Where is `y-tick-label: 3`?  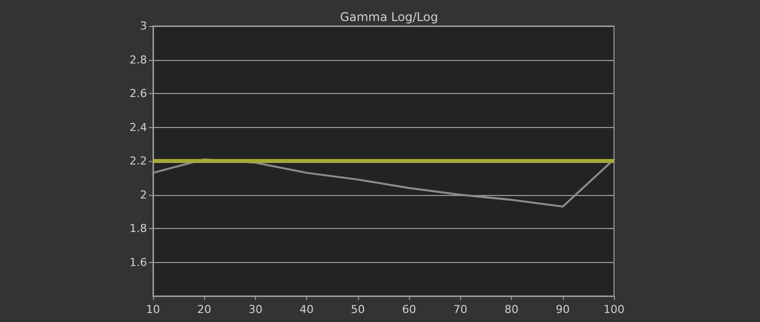
y-tick-label: 3 is located at coordinates (143, 26).